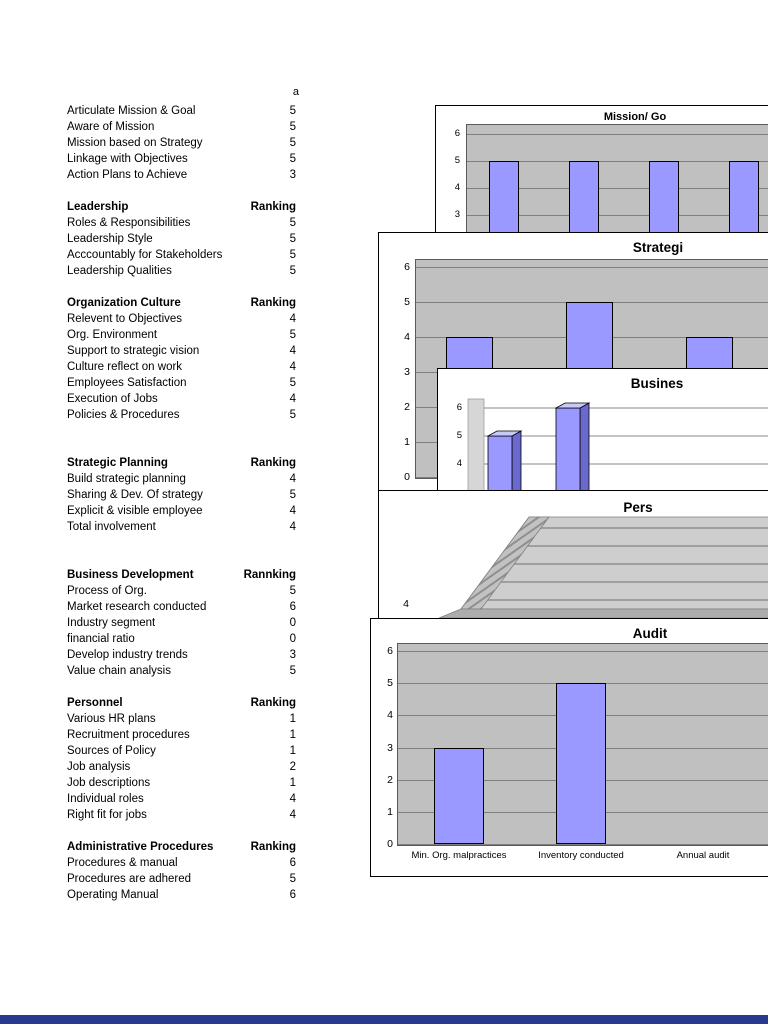  Describe the element at coordinates (109, 783) in the screenshot. I see `item-label: Job descriptions` at that location.